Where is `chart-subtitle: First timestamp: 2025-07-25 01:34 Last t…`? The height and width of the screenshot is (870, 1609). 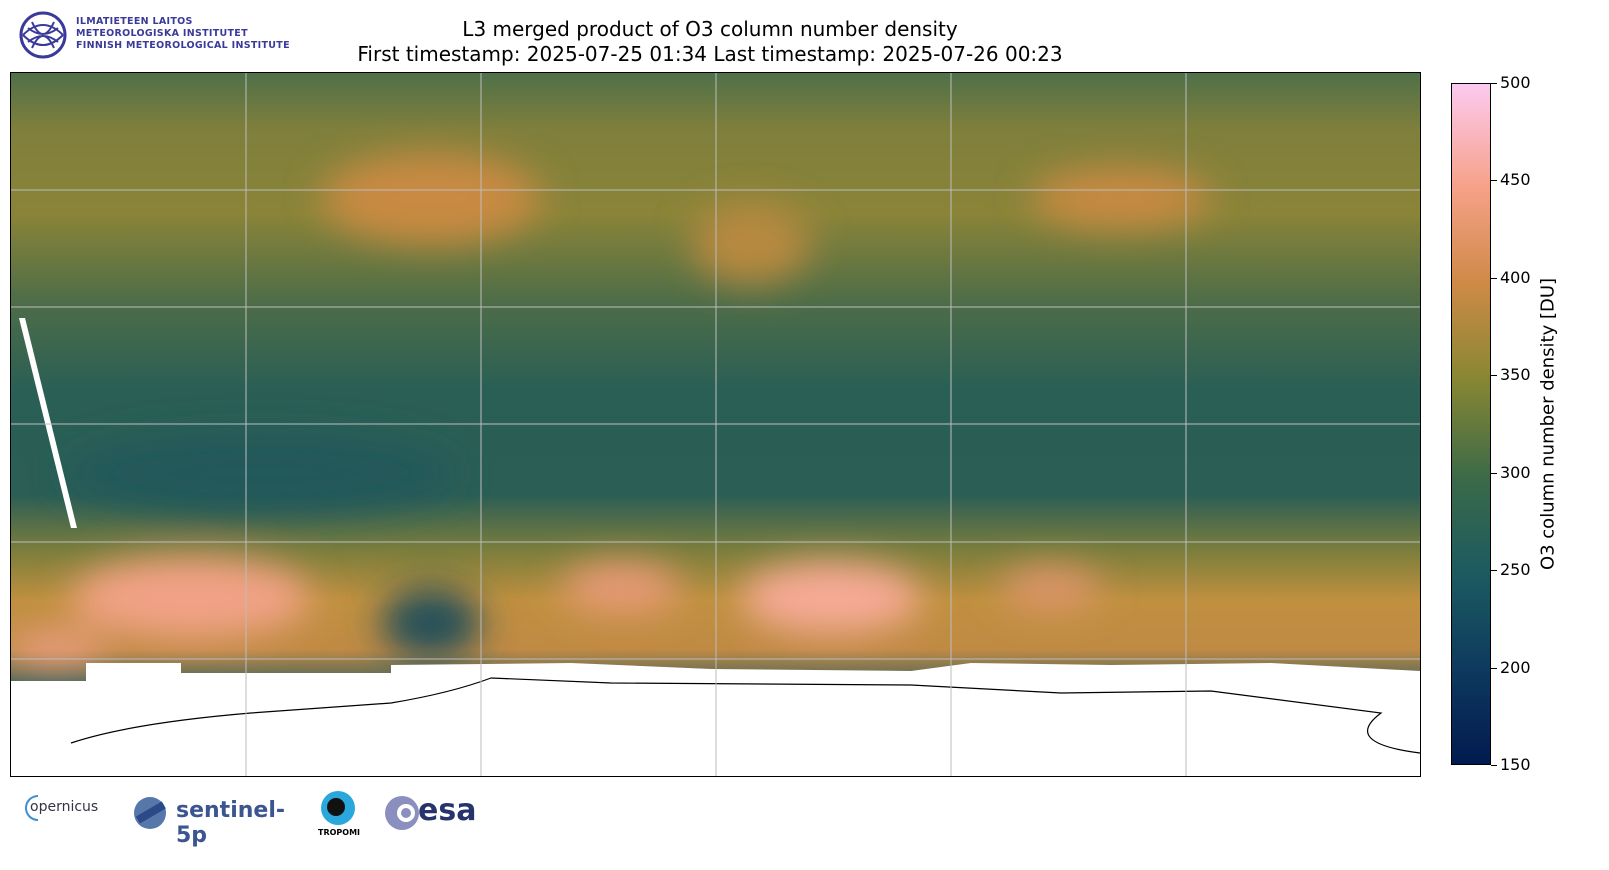
chart-subtitle: First timestamp: 2025-07-25 01:34 Last t… is located at coordinates (710, 54).